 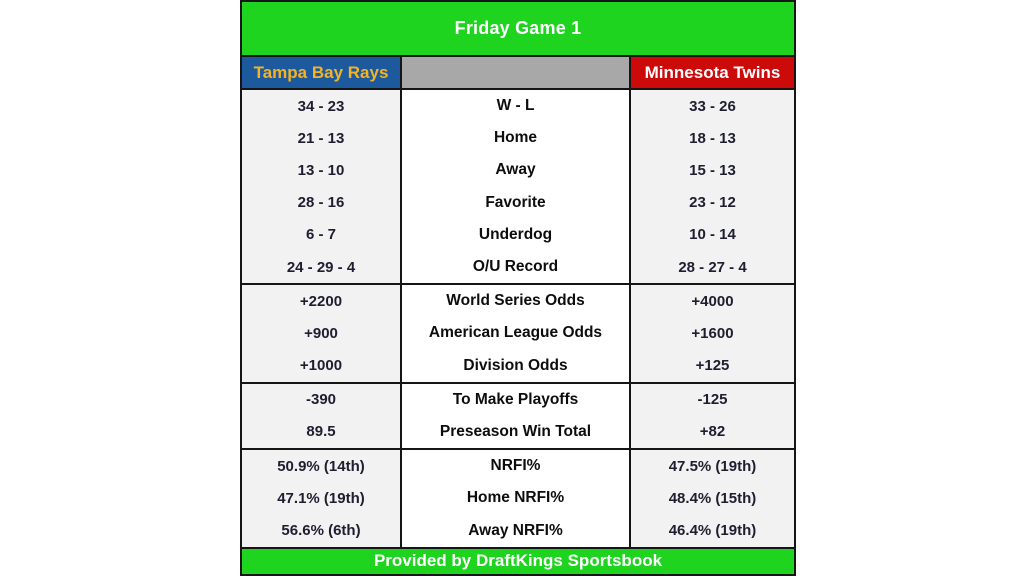 I want to click on right-team-value: 10 - 14, so click(x=712, y=234).